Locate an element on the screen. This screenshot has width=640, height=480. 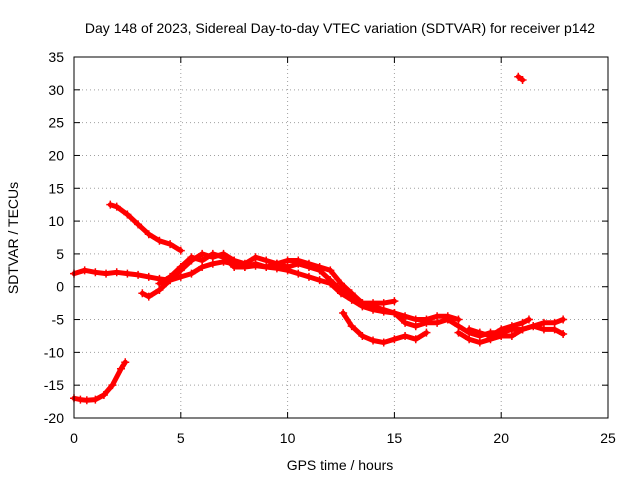
x-axis-title: GPS time / hours is located at coordinates (340, 465).